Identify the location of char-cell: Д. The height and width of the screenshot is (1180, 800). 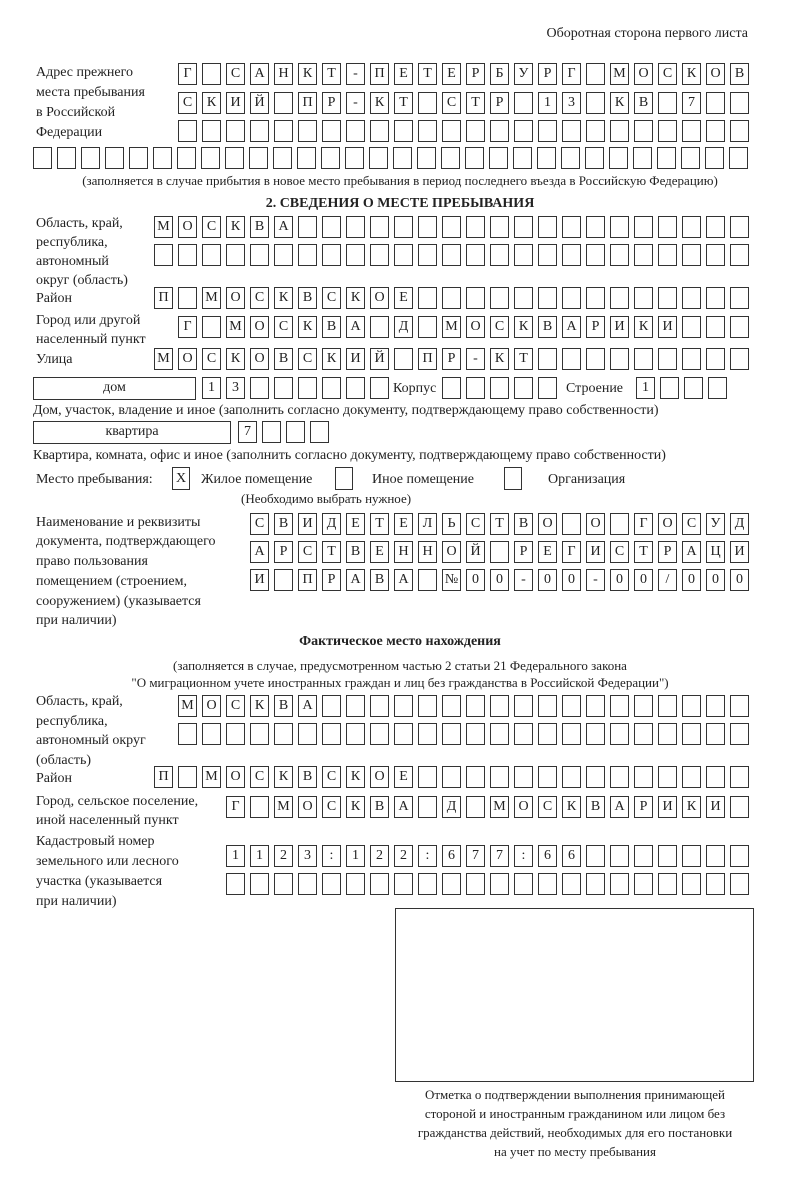
(739, 524).